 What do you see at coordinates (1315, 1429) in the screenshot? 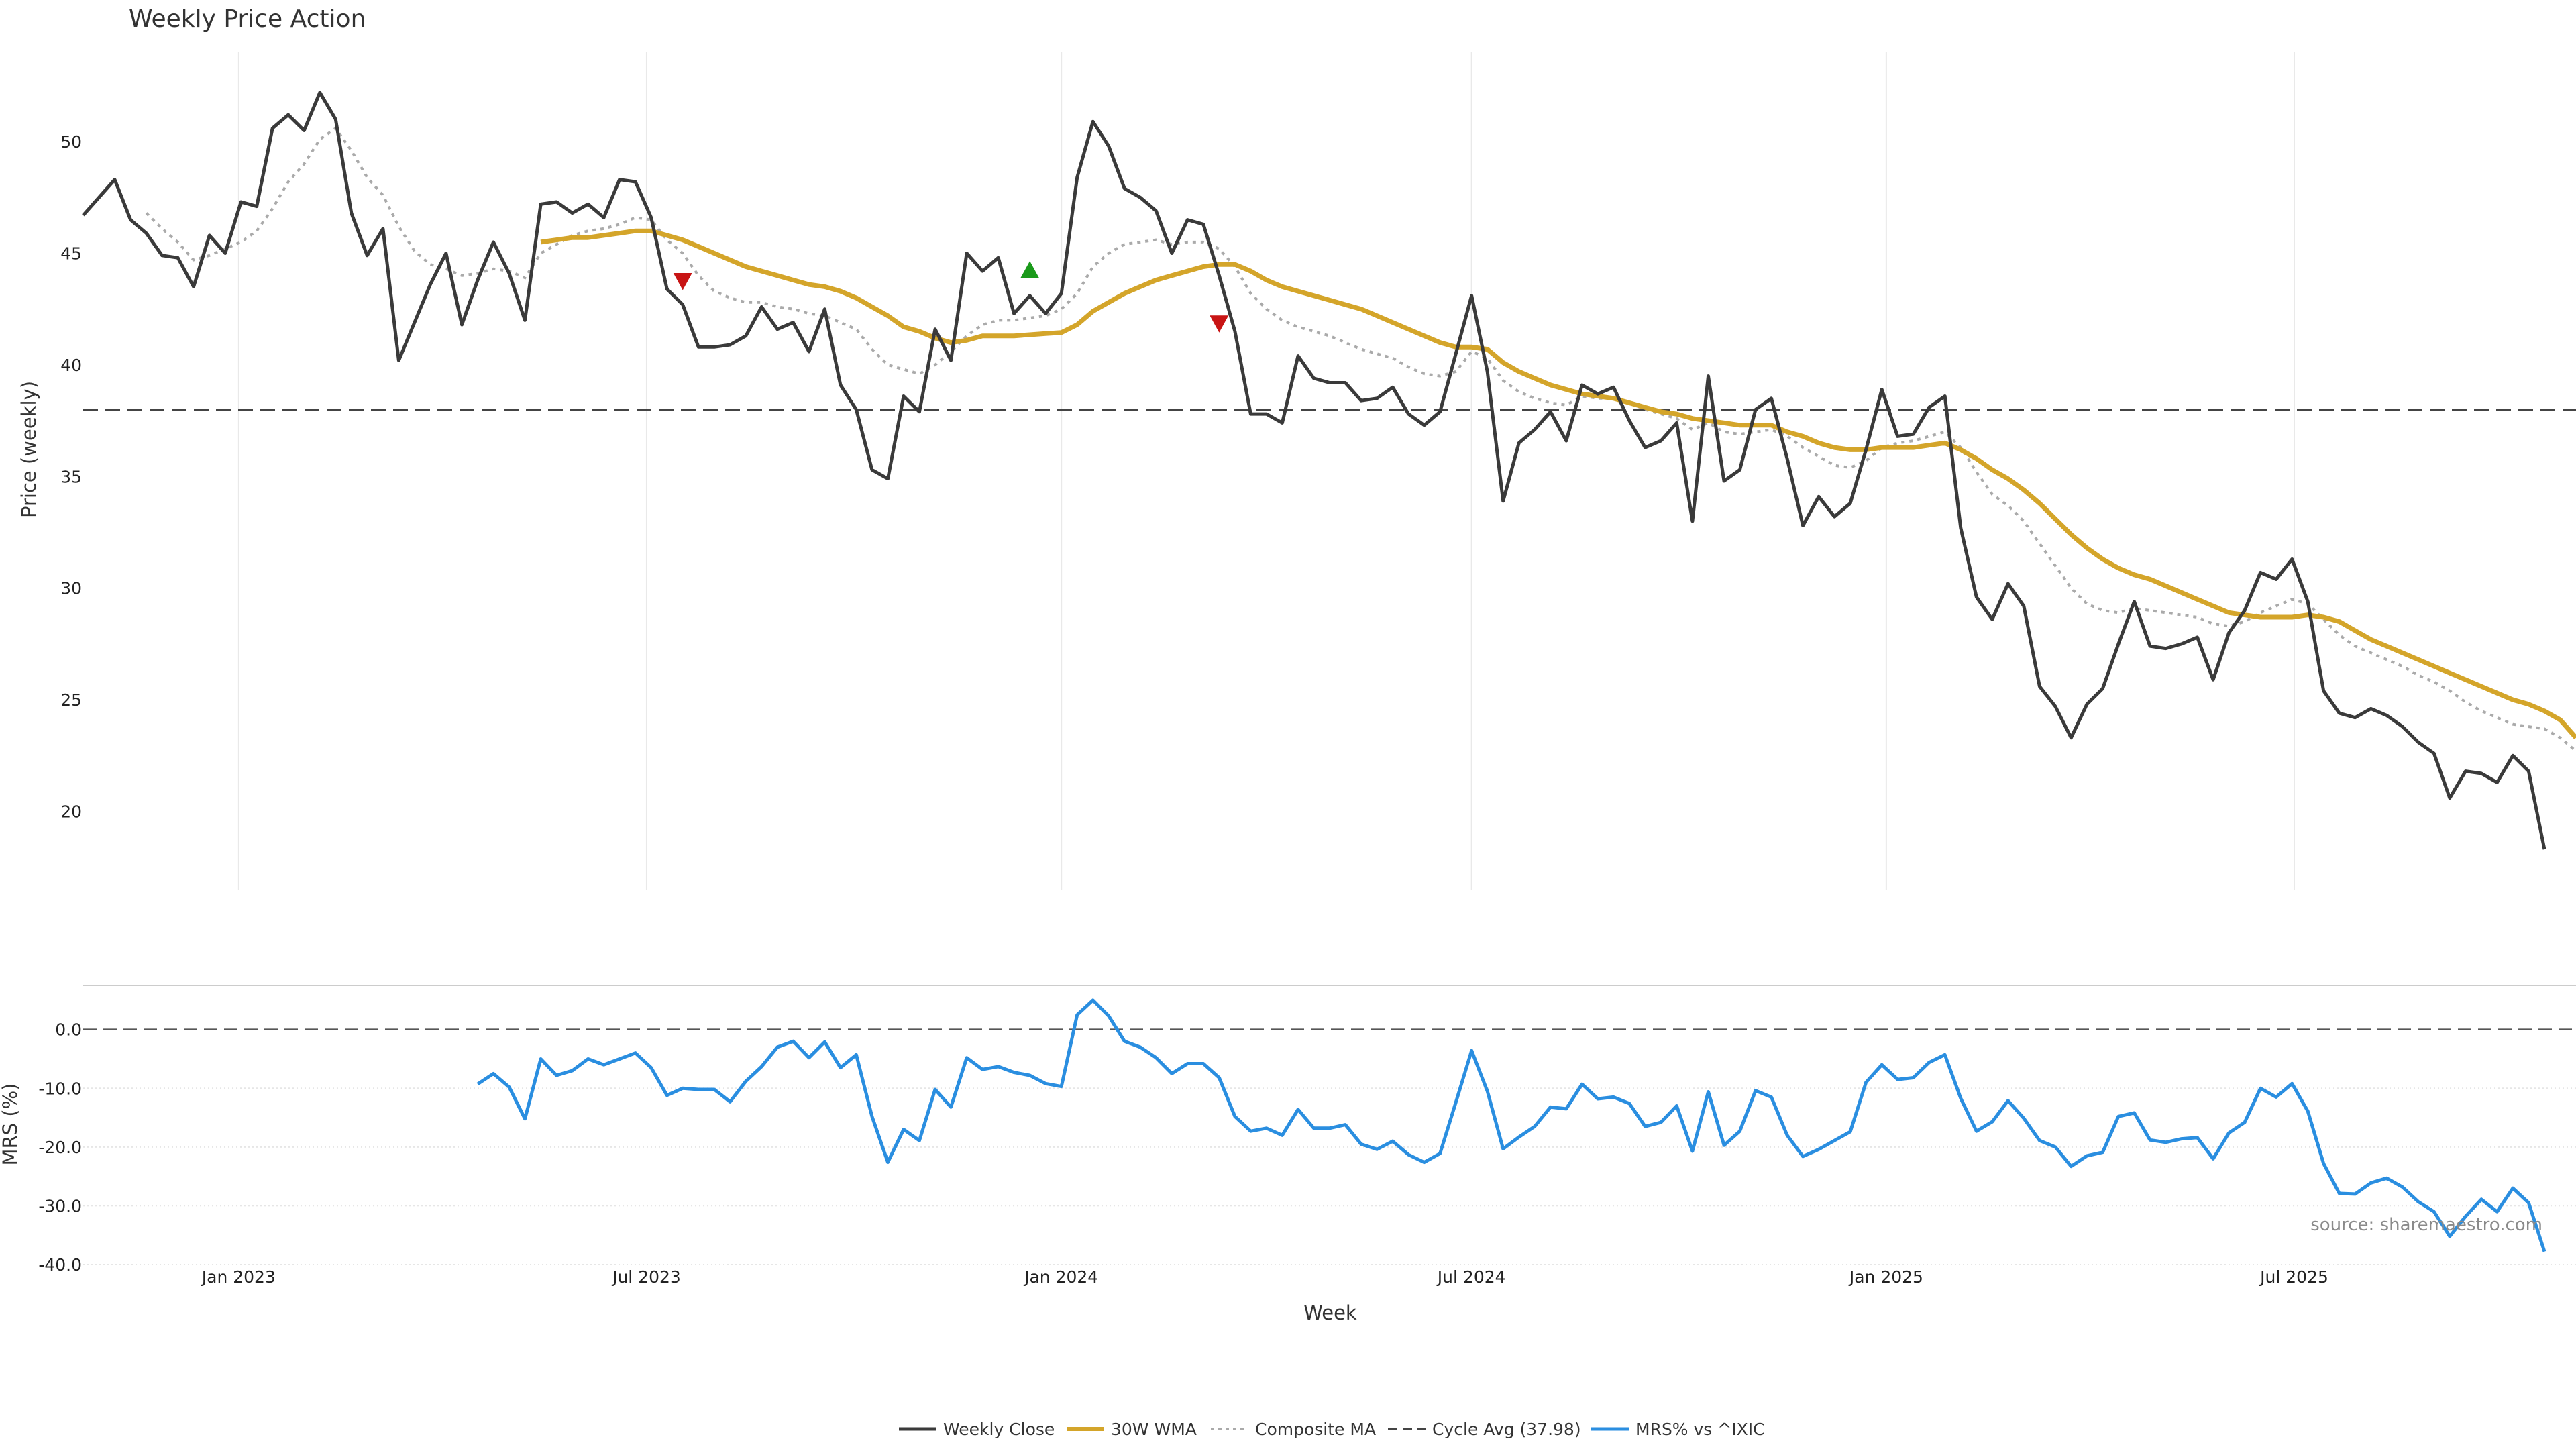
I see `legend-label: Composite MA` at bounding box center [1315, 1429].